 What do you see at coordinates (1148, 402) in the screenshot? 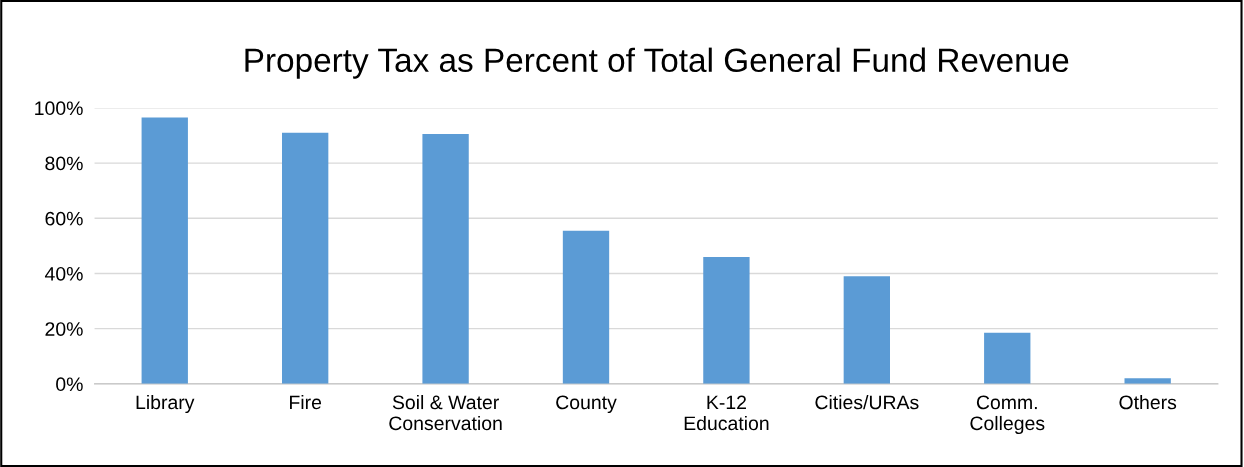
I see `x-tick-label: Others` at bounding box center [1148, 402].